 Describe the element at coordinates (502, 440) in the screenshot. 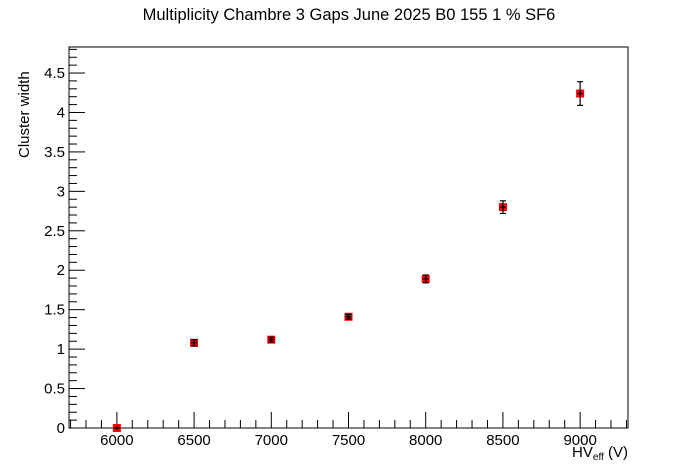

I see `x-tick-label: 8500` at that location.